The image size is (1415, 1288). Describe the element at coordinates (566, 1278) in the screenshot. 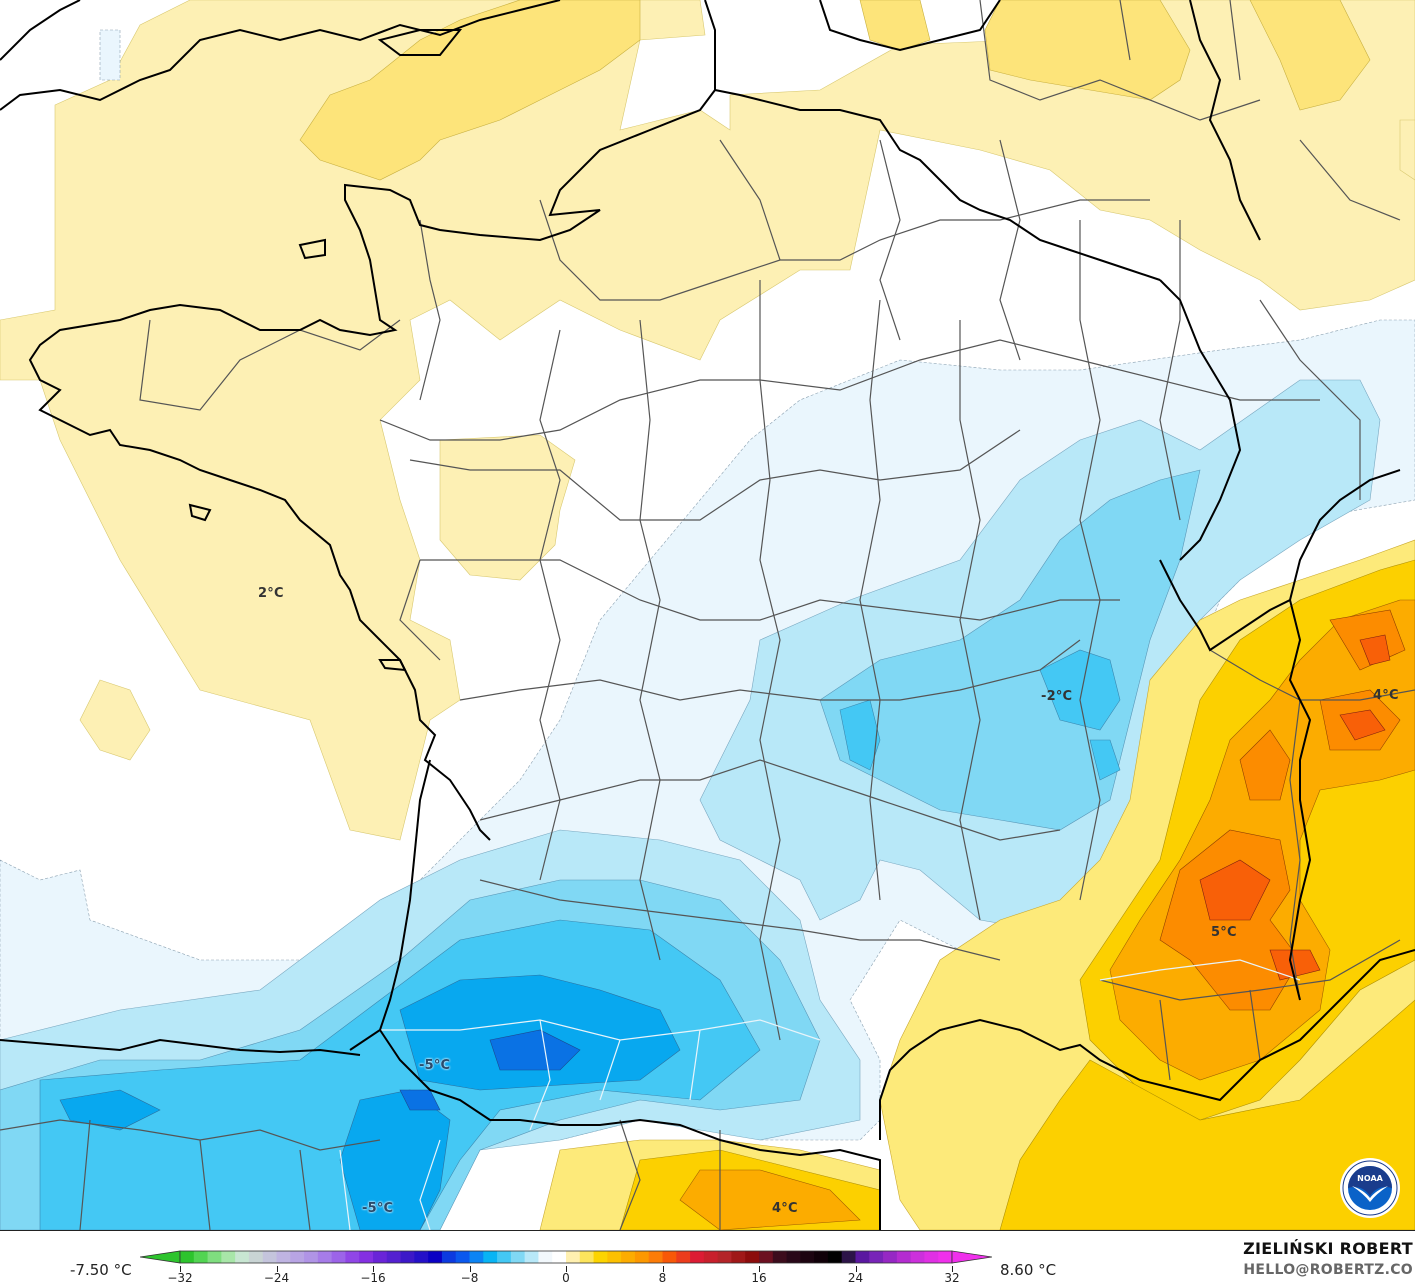

I see `colorbar-tick-label: 0` at that location.